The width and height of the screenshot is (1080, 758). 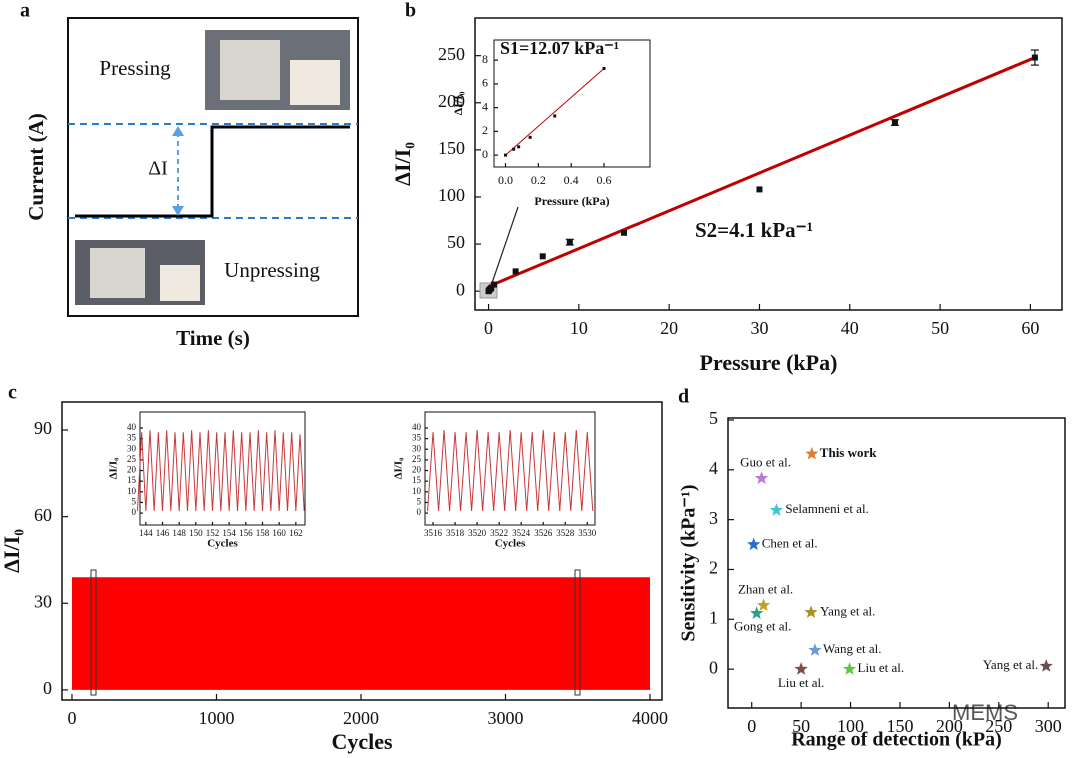 I want to click on y-tick-label: 8, so click(x=485, y=59).